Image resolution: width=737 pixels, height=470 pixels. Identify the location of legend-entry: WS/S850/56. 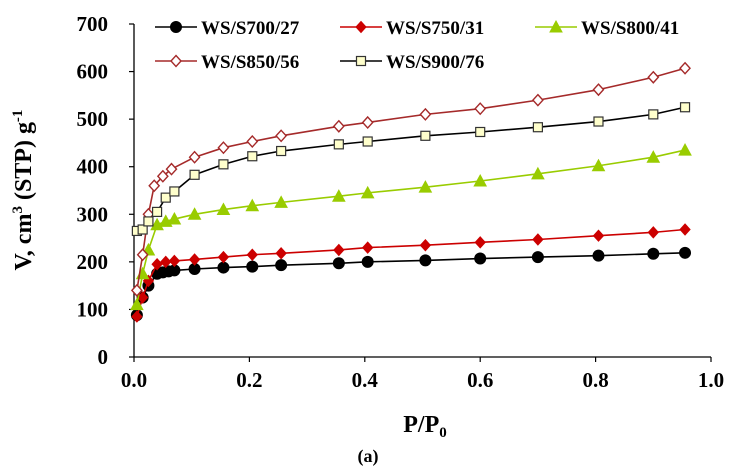
(227, 62).